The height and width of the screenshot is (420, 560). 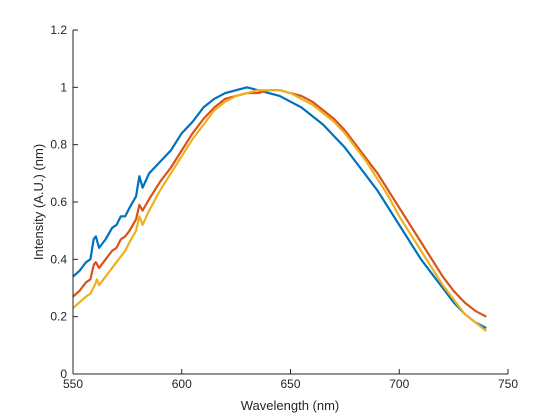 What do you see at coordinates (508, 384) in the screenshot?
I see `x-tick-label: 750` at bounding box center [508, 384].